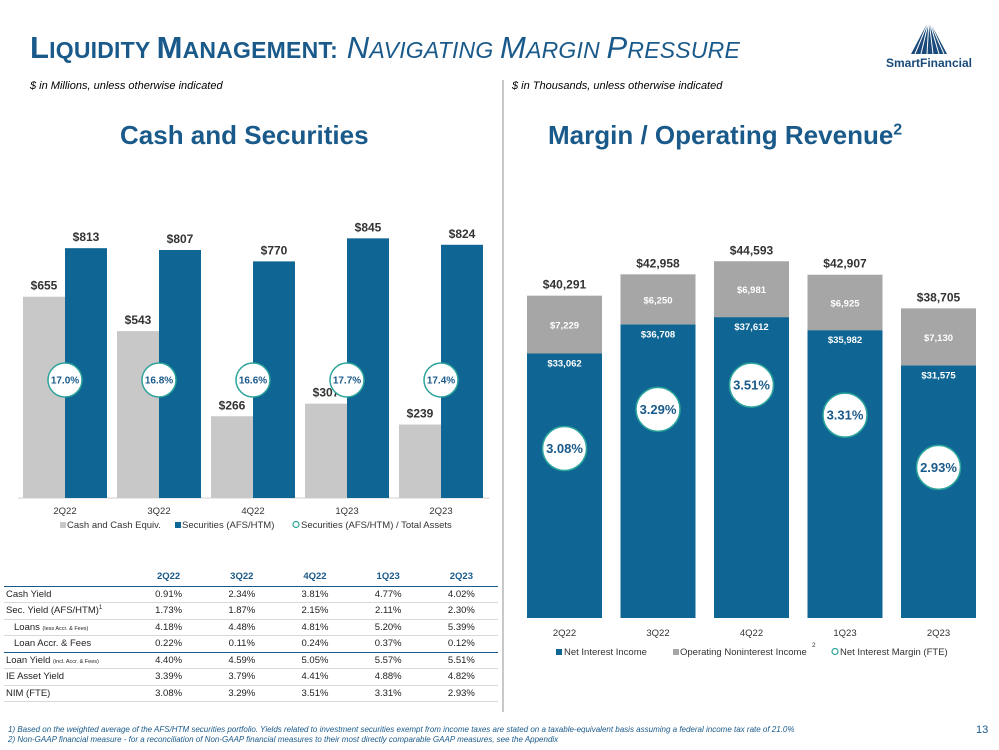  What do you see at coordinates (242, 594) in the screenshot?
I see `cell: 2.34%` at bounding box center [242, 594].